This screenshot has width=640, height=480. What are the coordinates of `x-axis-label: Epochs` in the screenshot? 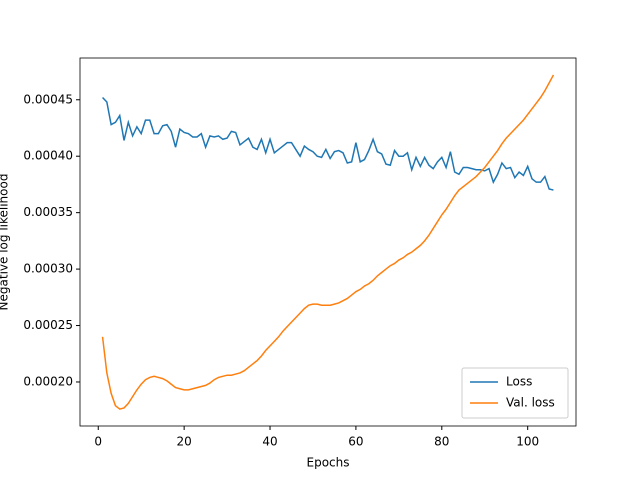 It's located at (328, 463).